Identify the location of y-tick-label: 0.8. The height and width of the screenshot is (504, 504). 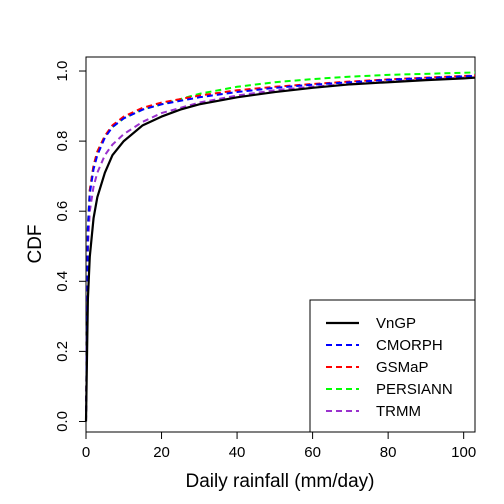
(62, 141).